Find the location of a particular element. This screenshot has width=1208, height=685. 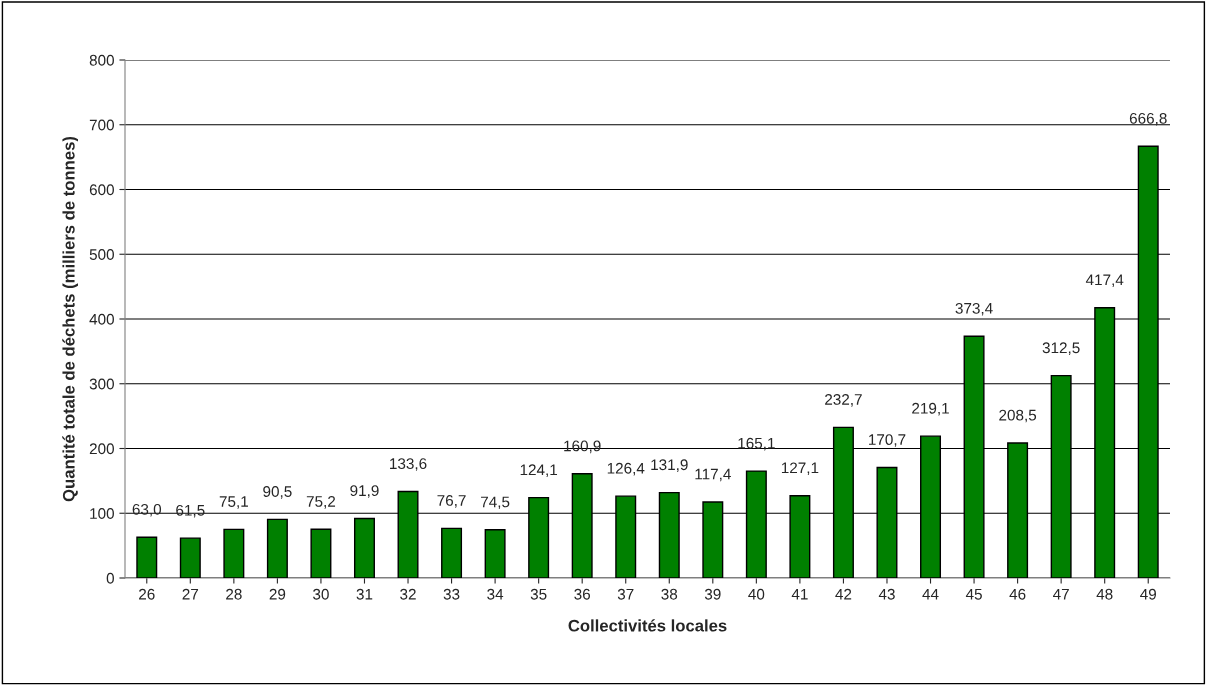

data-label: 90,5 is located at coordinates (277, 492).